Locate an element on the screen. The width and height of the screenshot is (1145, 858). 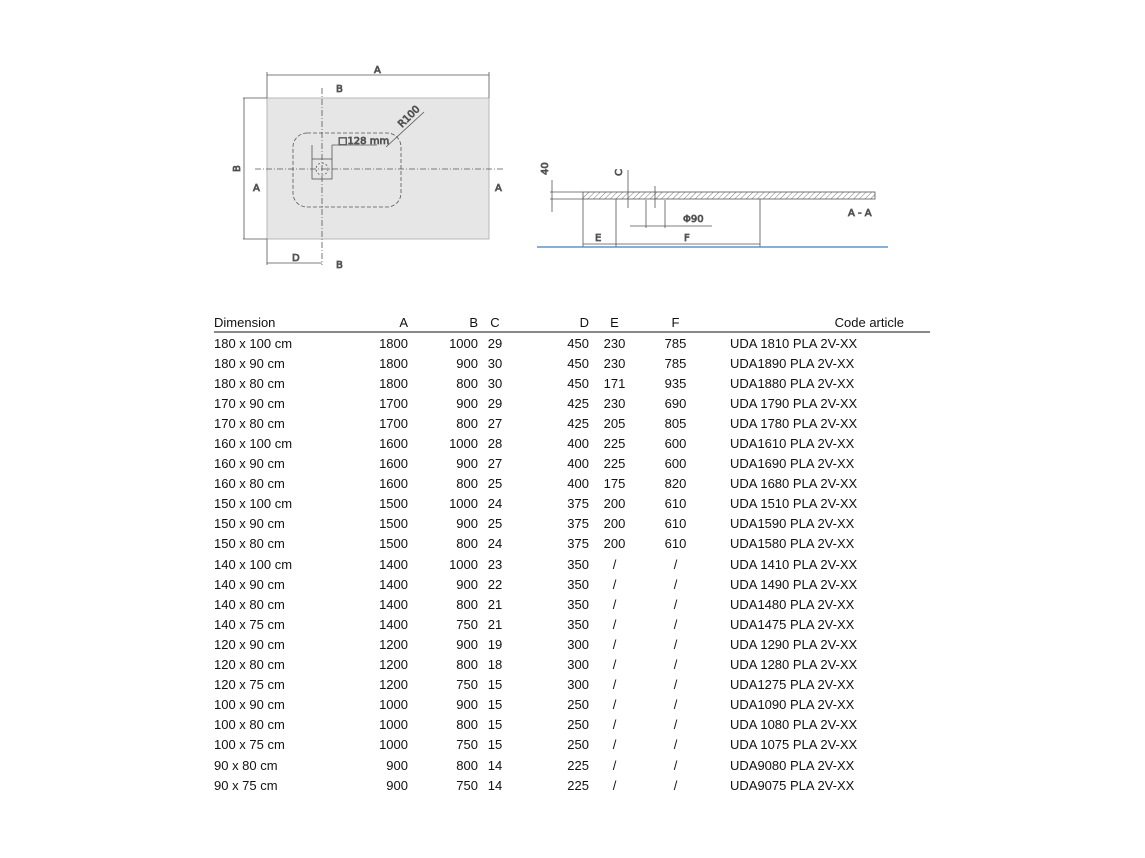
cell-d: 400 is located at coordinates (578, 444).